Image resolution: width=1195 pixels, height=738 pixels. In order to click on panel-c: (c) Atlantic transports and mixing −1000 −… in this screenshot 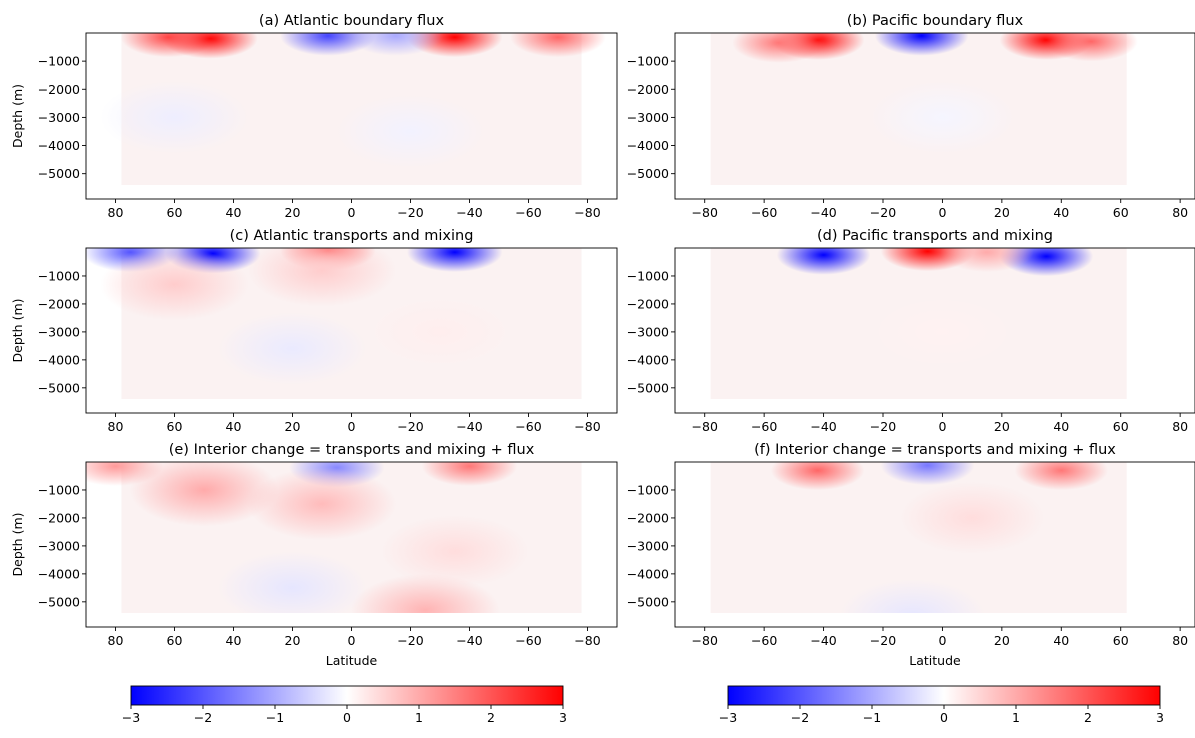, I will do `click(314, 331)`.